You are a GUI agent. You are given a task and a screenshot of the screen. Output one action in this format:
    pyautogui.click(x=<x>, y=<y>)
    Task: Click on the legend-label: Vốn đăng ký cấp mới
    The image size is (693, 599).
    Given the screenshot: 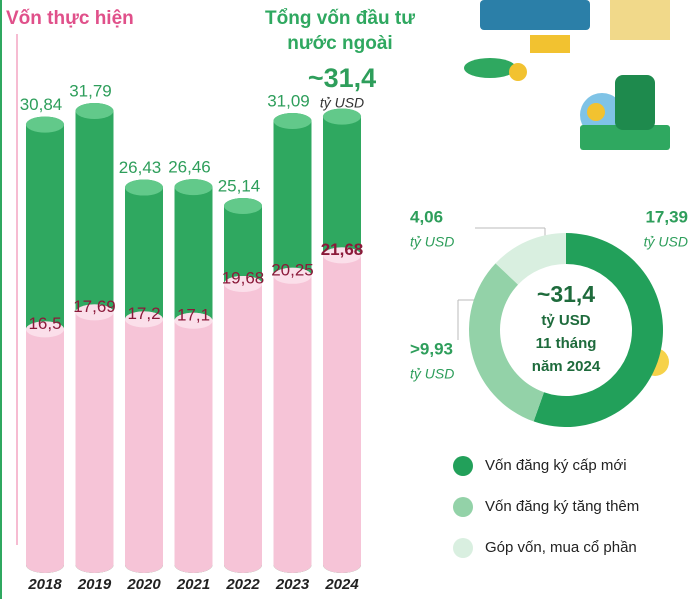 What is the action you would take?
    pyautogui.click(x=556, y=465)
    